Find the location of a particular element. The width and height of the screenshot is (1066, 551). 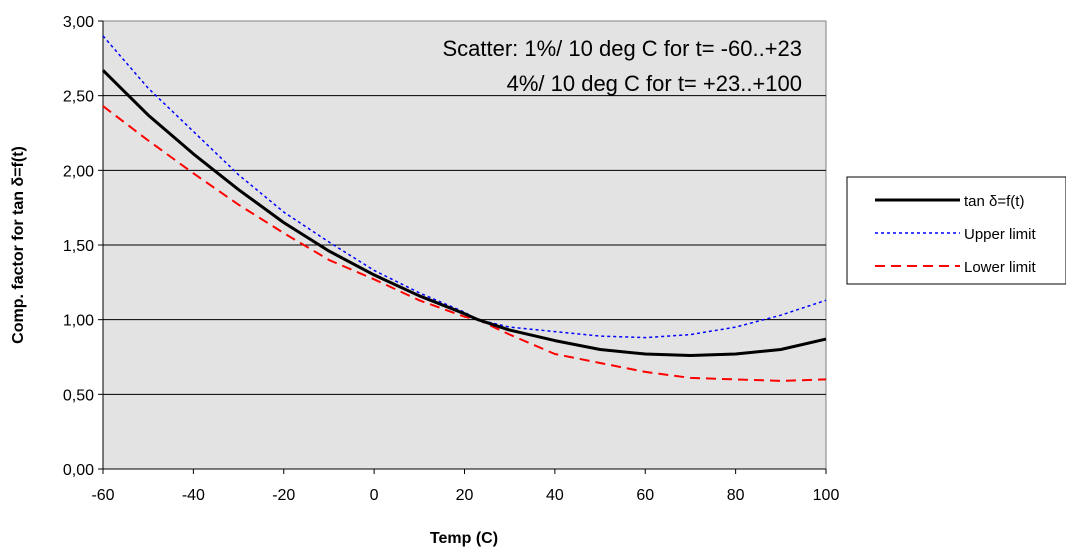

x-tick-label: -20 is located at coordinates (283, 495).